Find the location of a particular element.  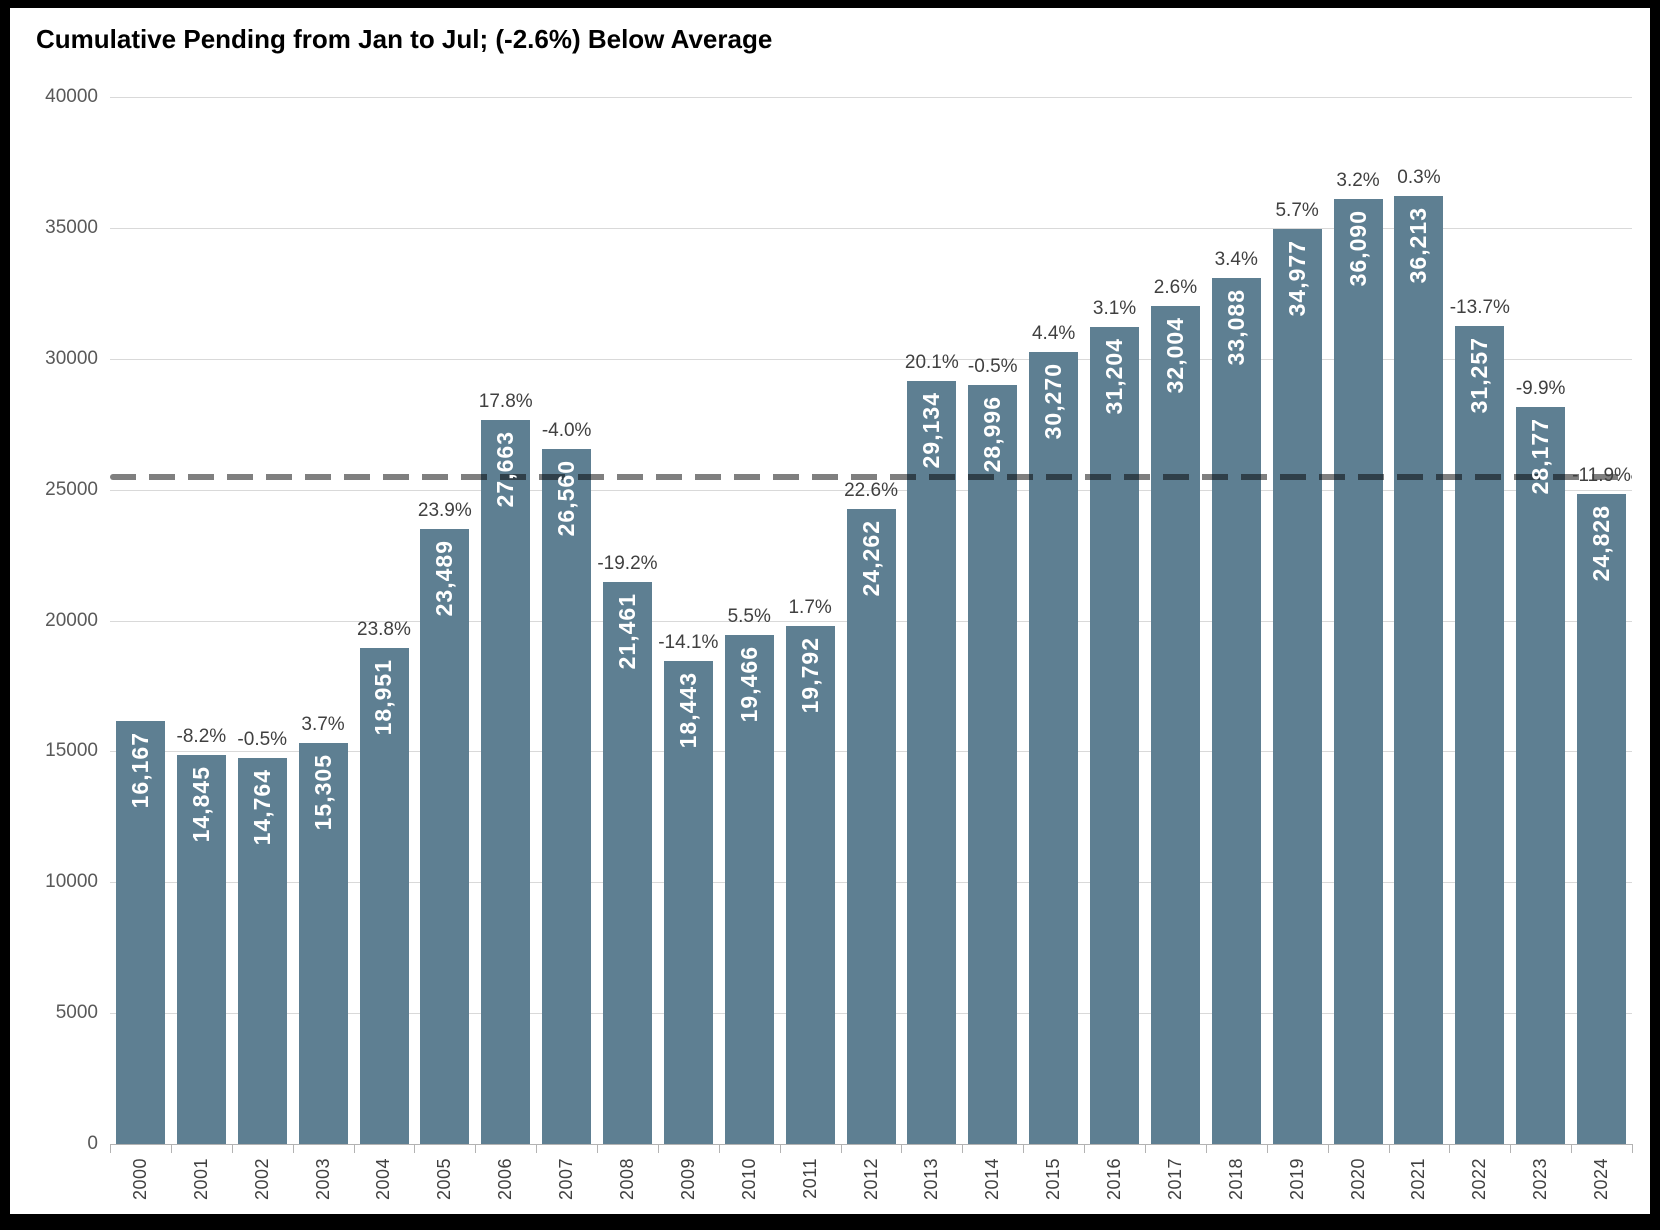

x-tick-label: 2015 is located at coordinates (1053, 1179).